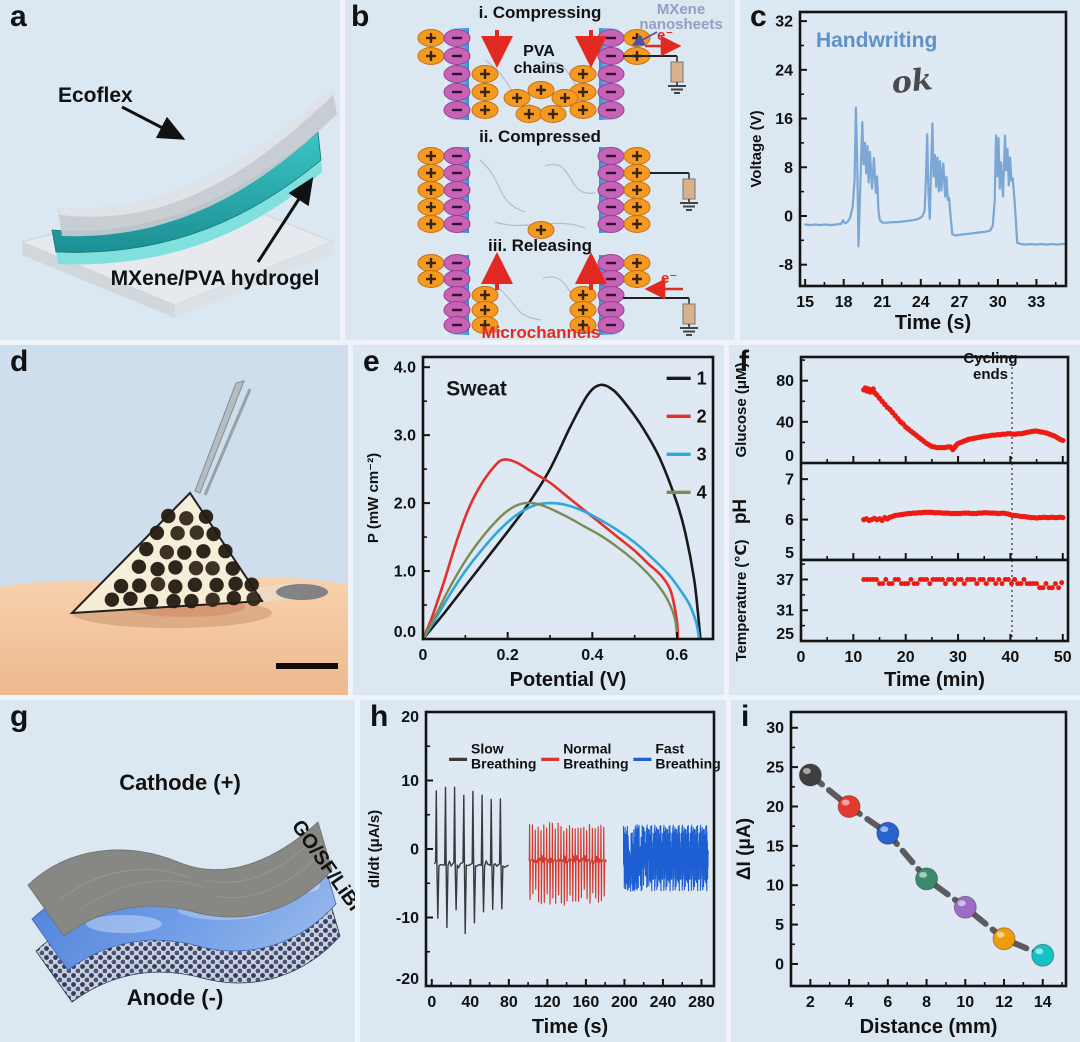 The image size is (1080, 1042). Describe the element at coordinates (153, 122) in the screenshot. I see `ecoflex-arrow` at that location.